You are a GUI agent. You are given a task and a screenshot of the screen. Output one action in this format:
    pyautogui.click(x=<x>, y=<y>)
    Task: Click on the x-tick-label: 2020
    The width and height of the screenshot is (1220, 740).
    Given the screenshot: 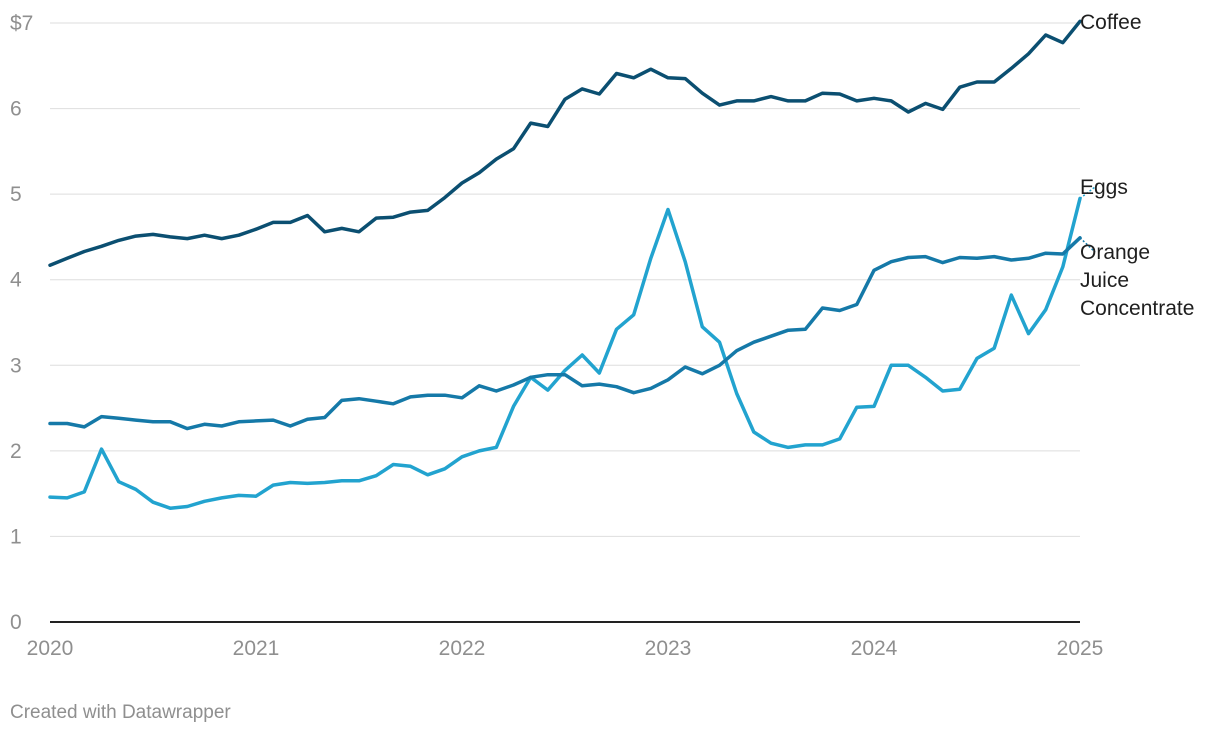 What is the action you would take?
    pyautogui.click(x=50, y=648)
    